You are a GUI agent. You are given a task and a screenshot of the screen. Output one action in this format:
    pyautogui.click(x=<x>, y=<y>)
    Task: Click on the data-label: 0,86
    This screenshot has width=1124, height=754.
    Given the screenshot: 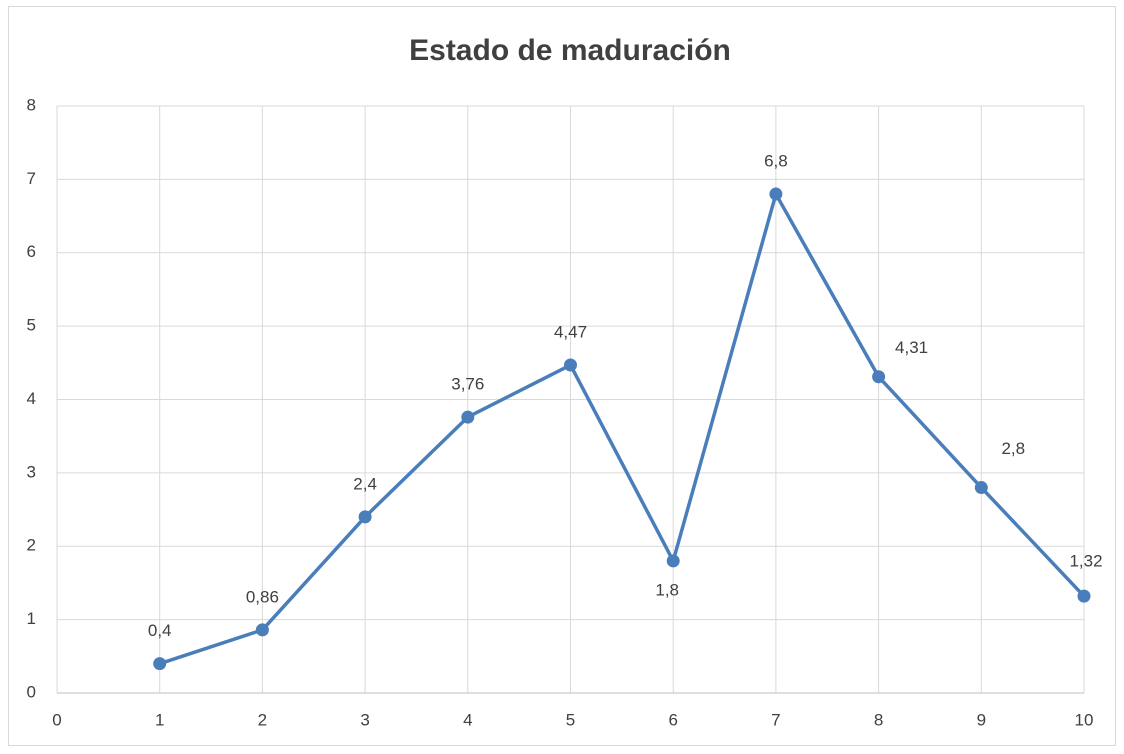 What is the action you would take?
    pyautogui.click(x=262, y=596)
    